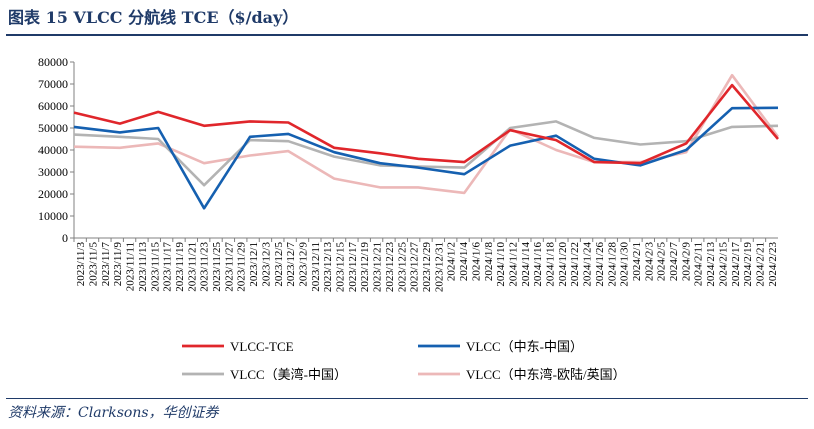 This screenshot has height=429, width=814. I want to click on x-tick-label: 2023/11/13, so click(143, 267).